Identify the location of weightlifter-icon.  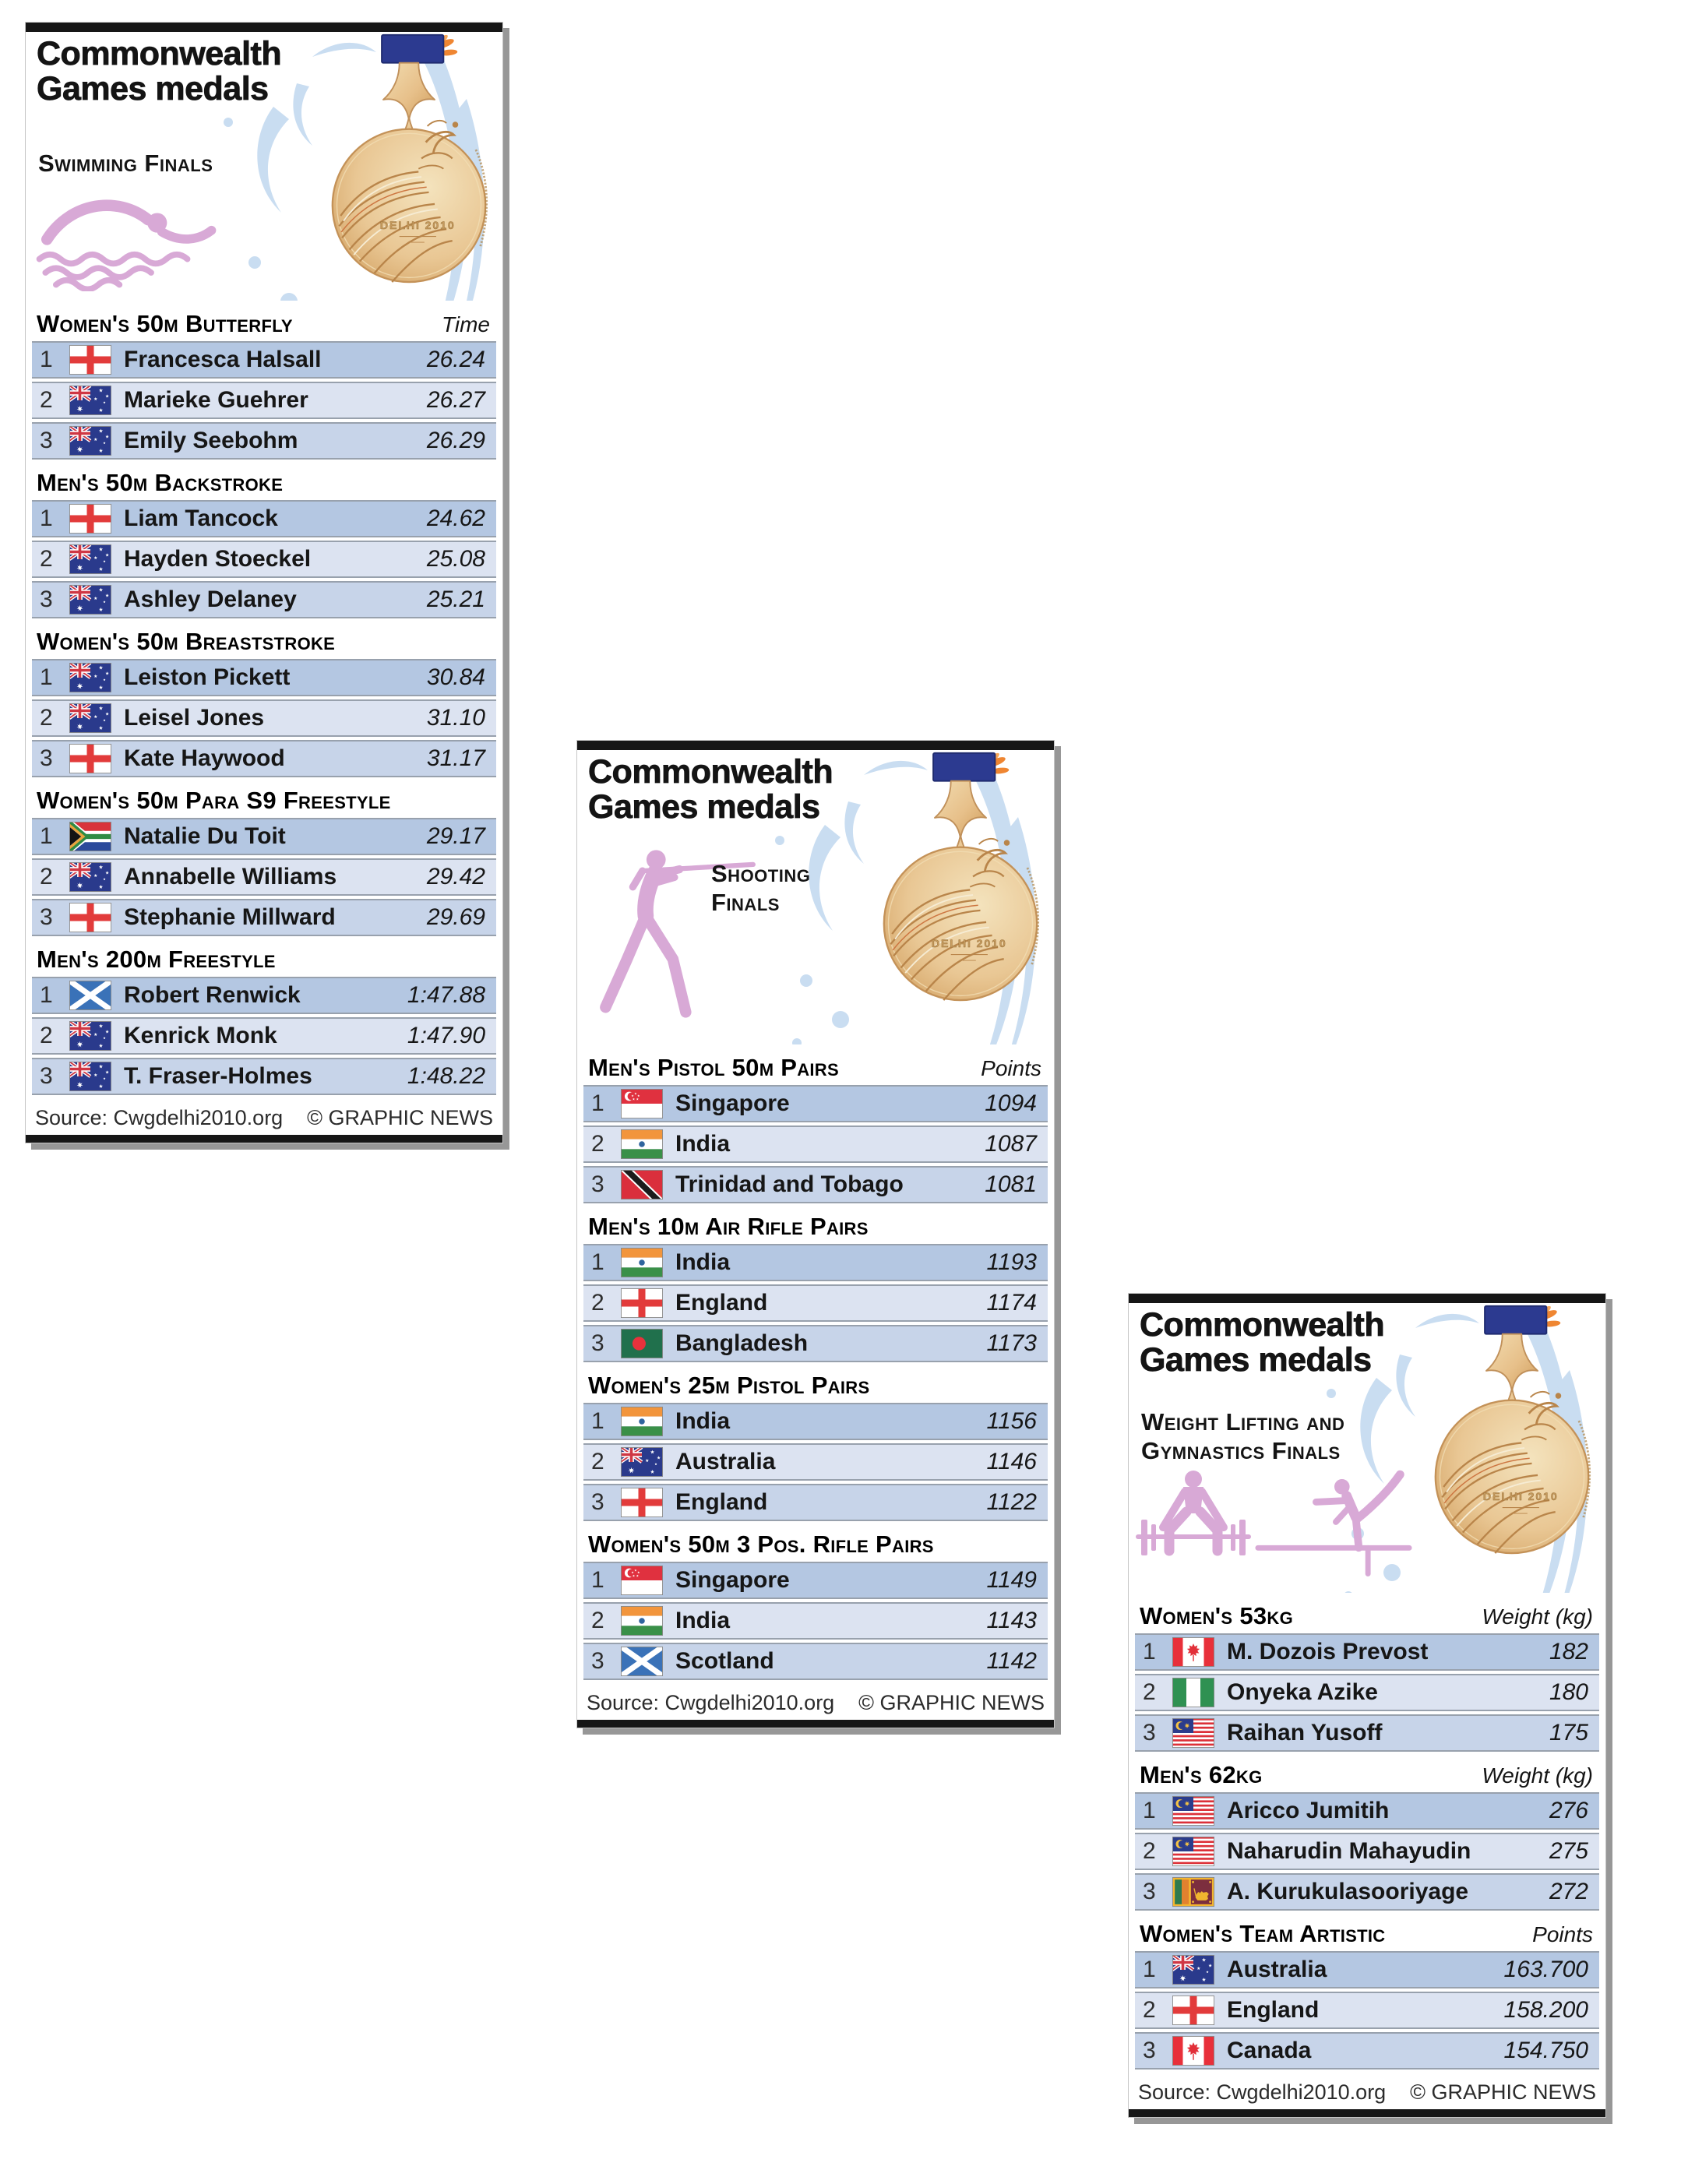
(1193, 1514).